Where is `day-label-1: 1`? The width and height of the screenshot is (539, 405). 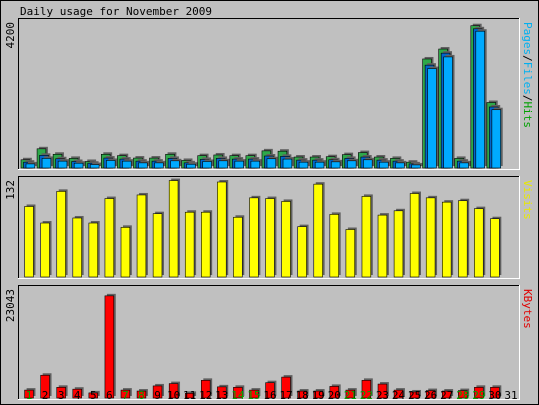 day-label-1: 1 is located at coordinates (29, 395).